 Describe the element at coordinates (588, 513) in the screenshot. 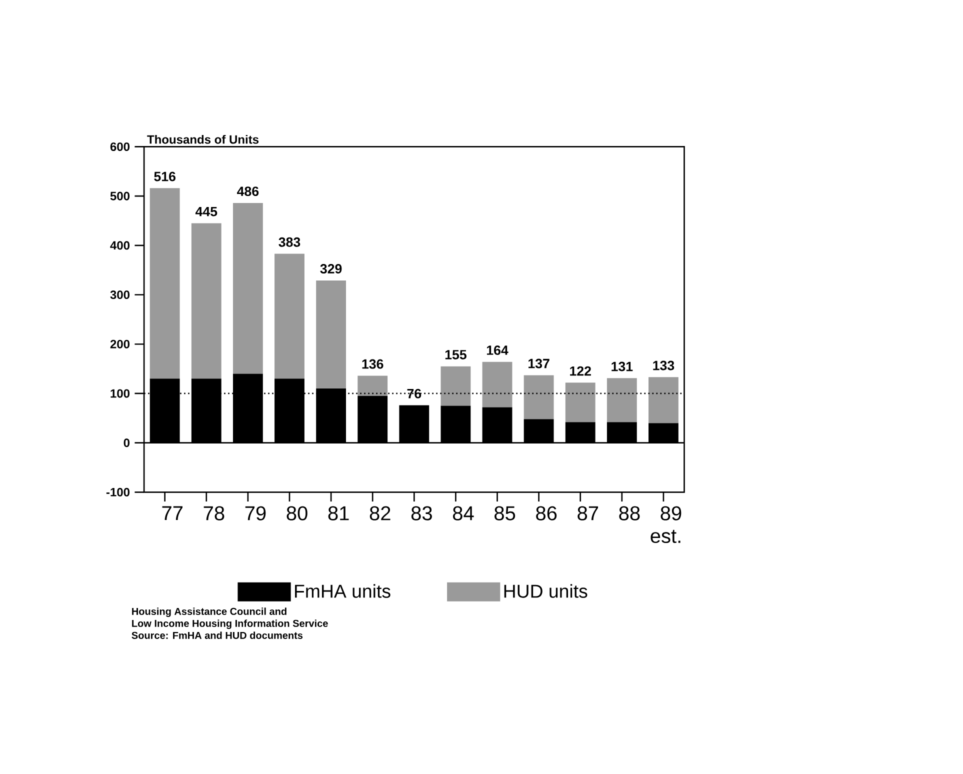

I see `x-tick-label: 87` at that location.